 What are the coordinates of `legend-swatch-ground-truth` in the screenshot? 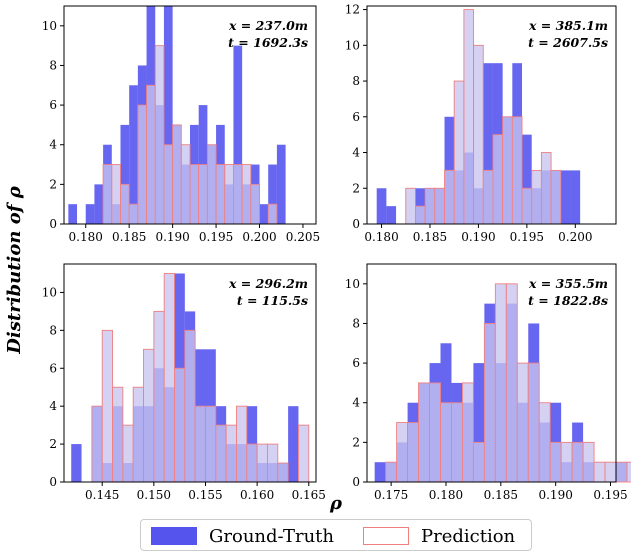 It's located at (174, 536).